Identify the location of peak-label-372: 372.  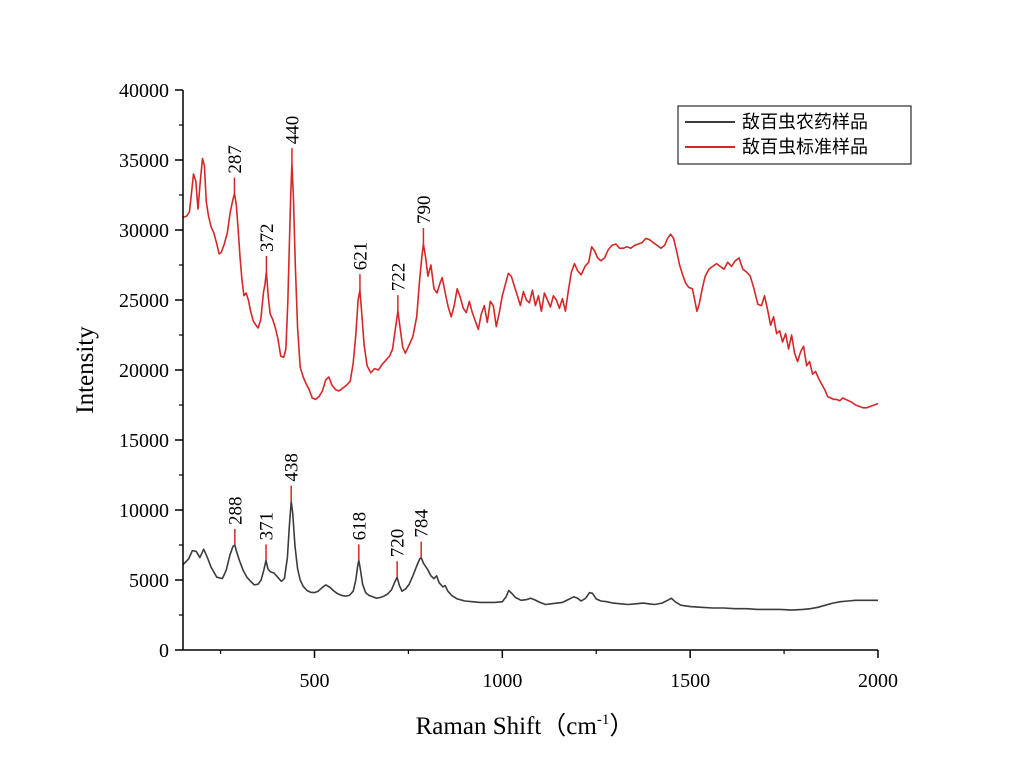
(267, 238).